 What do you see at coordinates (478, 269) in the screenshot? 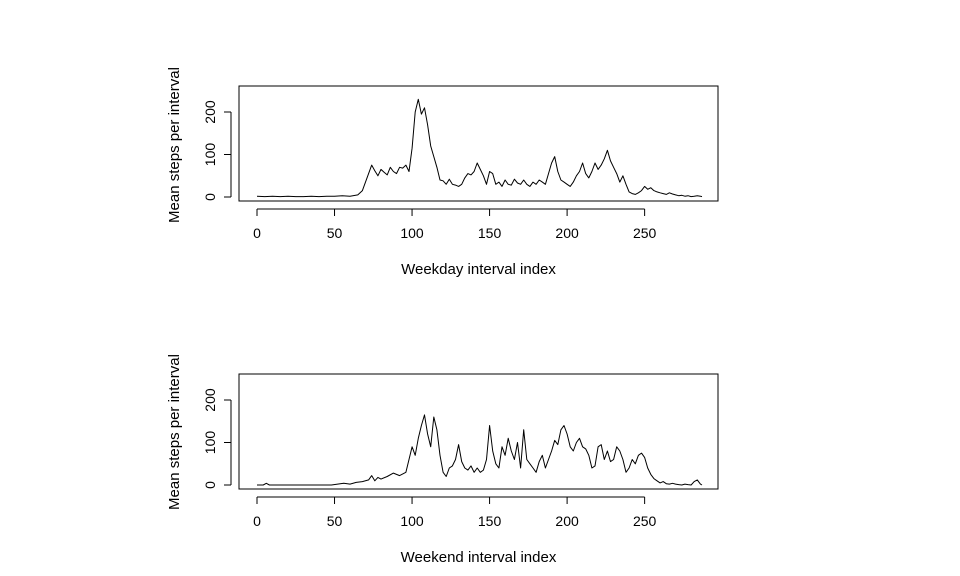
I see `x-axis-title: Weekday interval index` at bounding box center [478, 269].